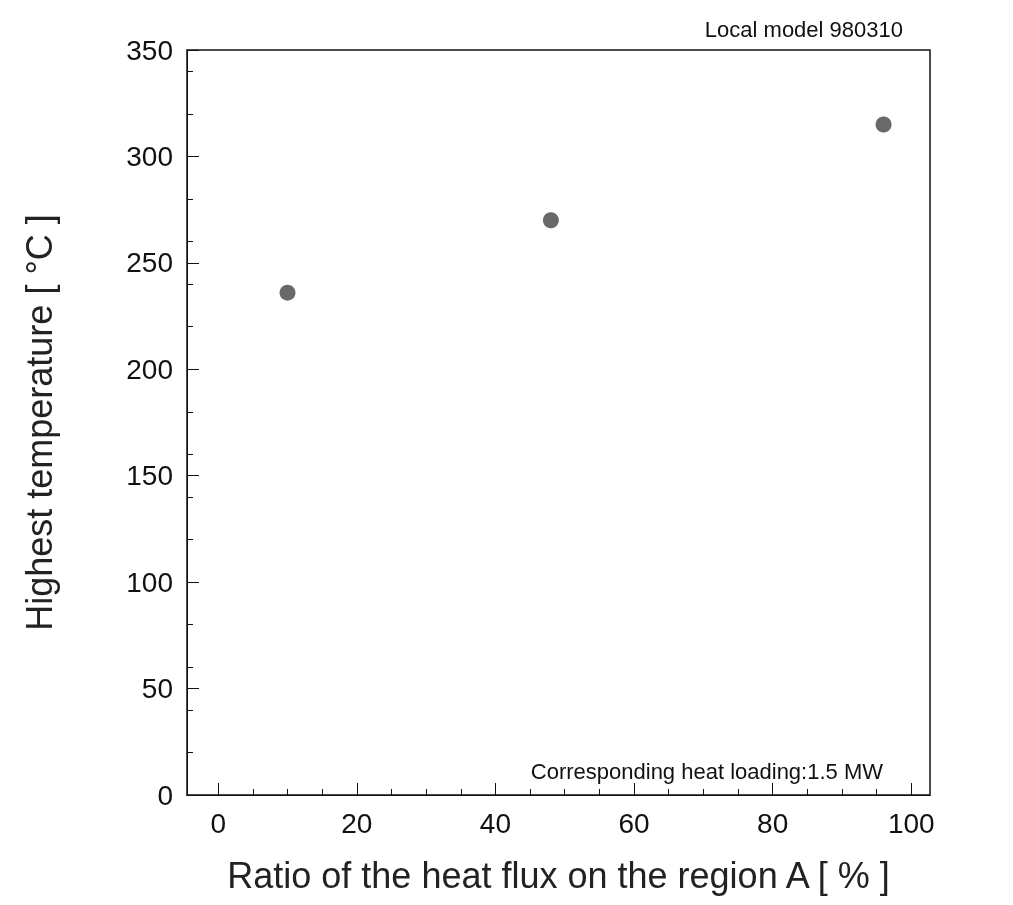 Image resolution: width=1013 pixels, height=905 pixels. Describe the element at coordinates (149, 50) in the screenshot. I see `y-tick-label: 350` at that location.